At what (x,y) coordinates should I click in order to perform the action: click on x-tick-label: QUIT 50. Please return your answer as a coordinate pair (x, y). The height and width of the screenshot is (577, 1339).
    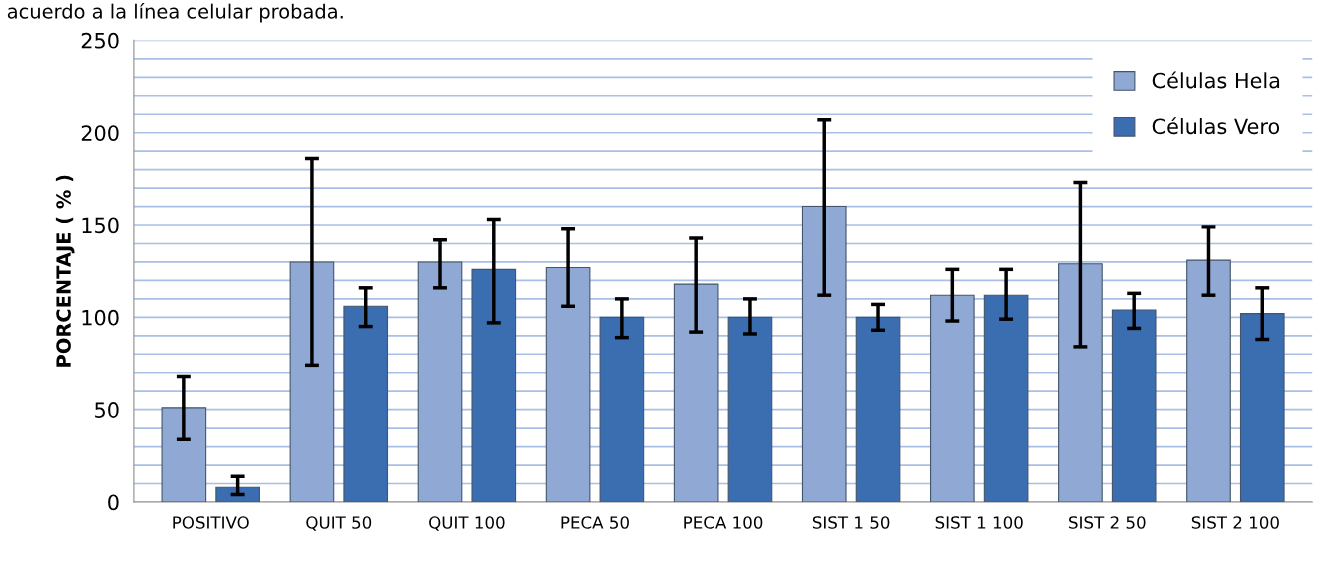
    Looking at the image, I should click on (339, 523).